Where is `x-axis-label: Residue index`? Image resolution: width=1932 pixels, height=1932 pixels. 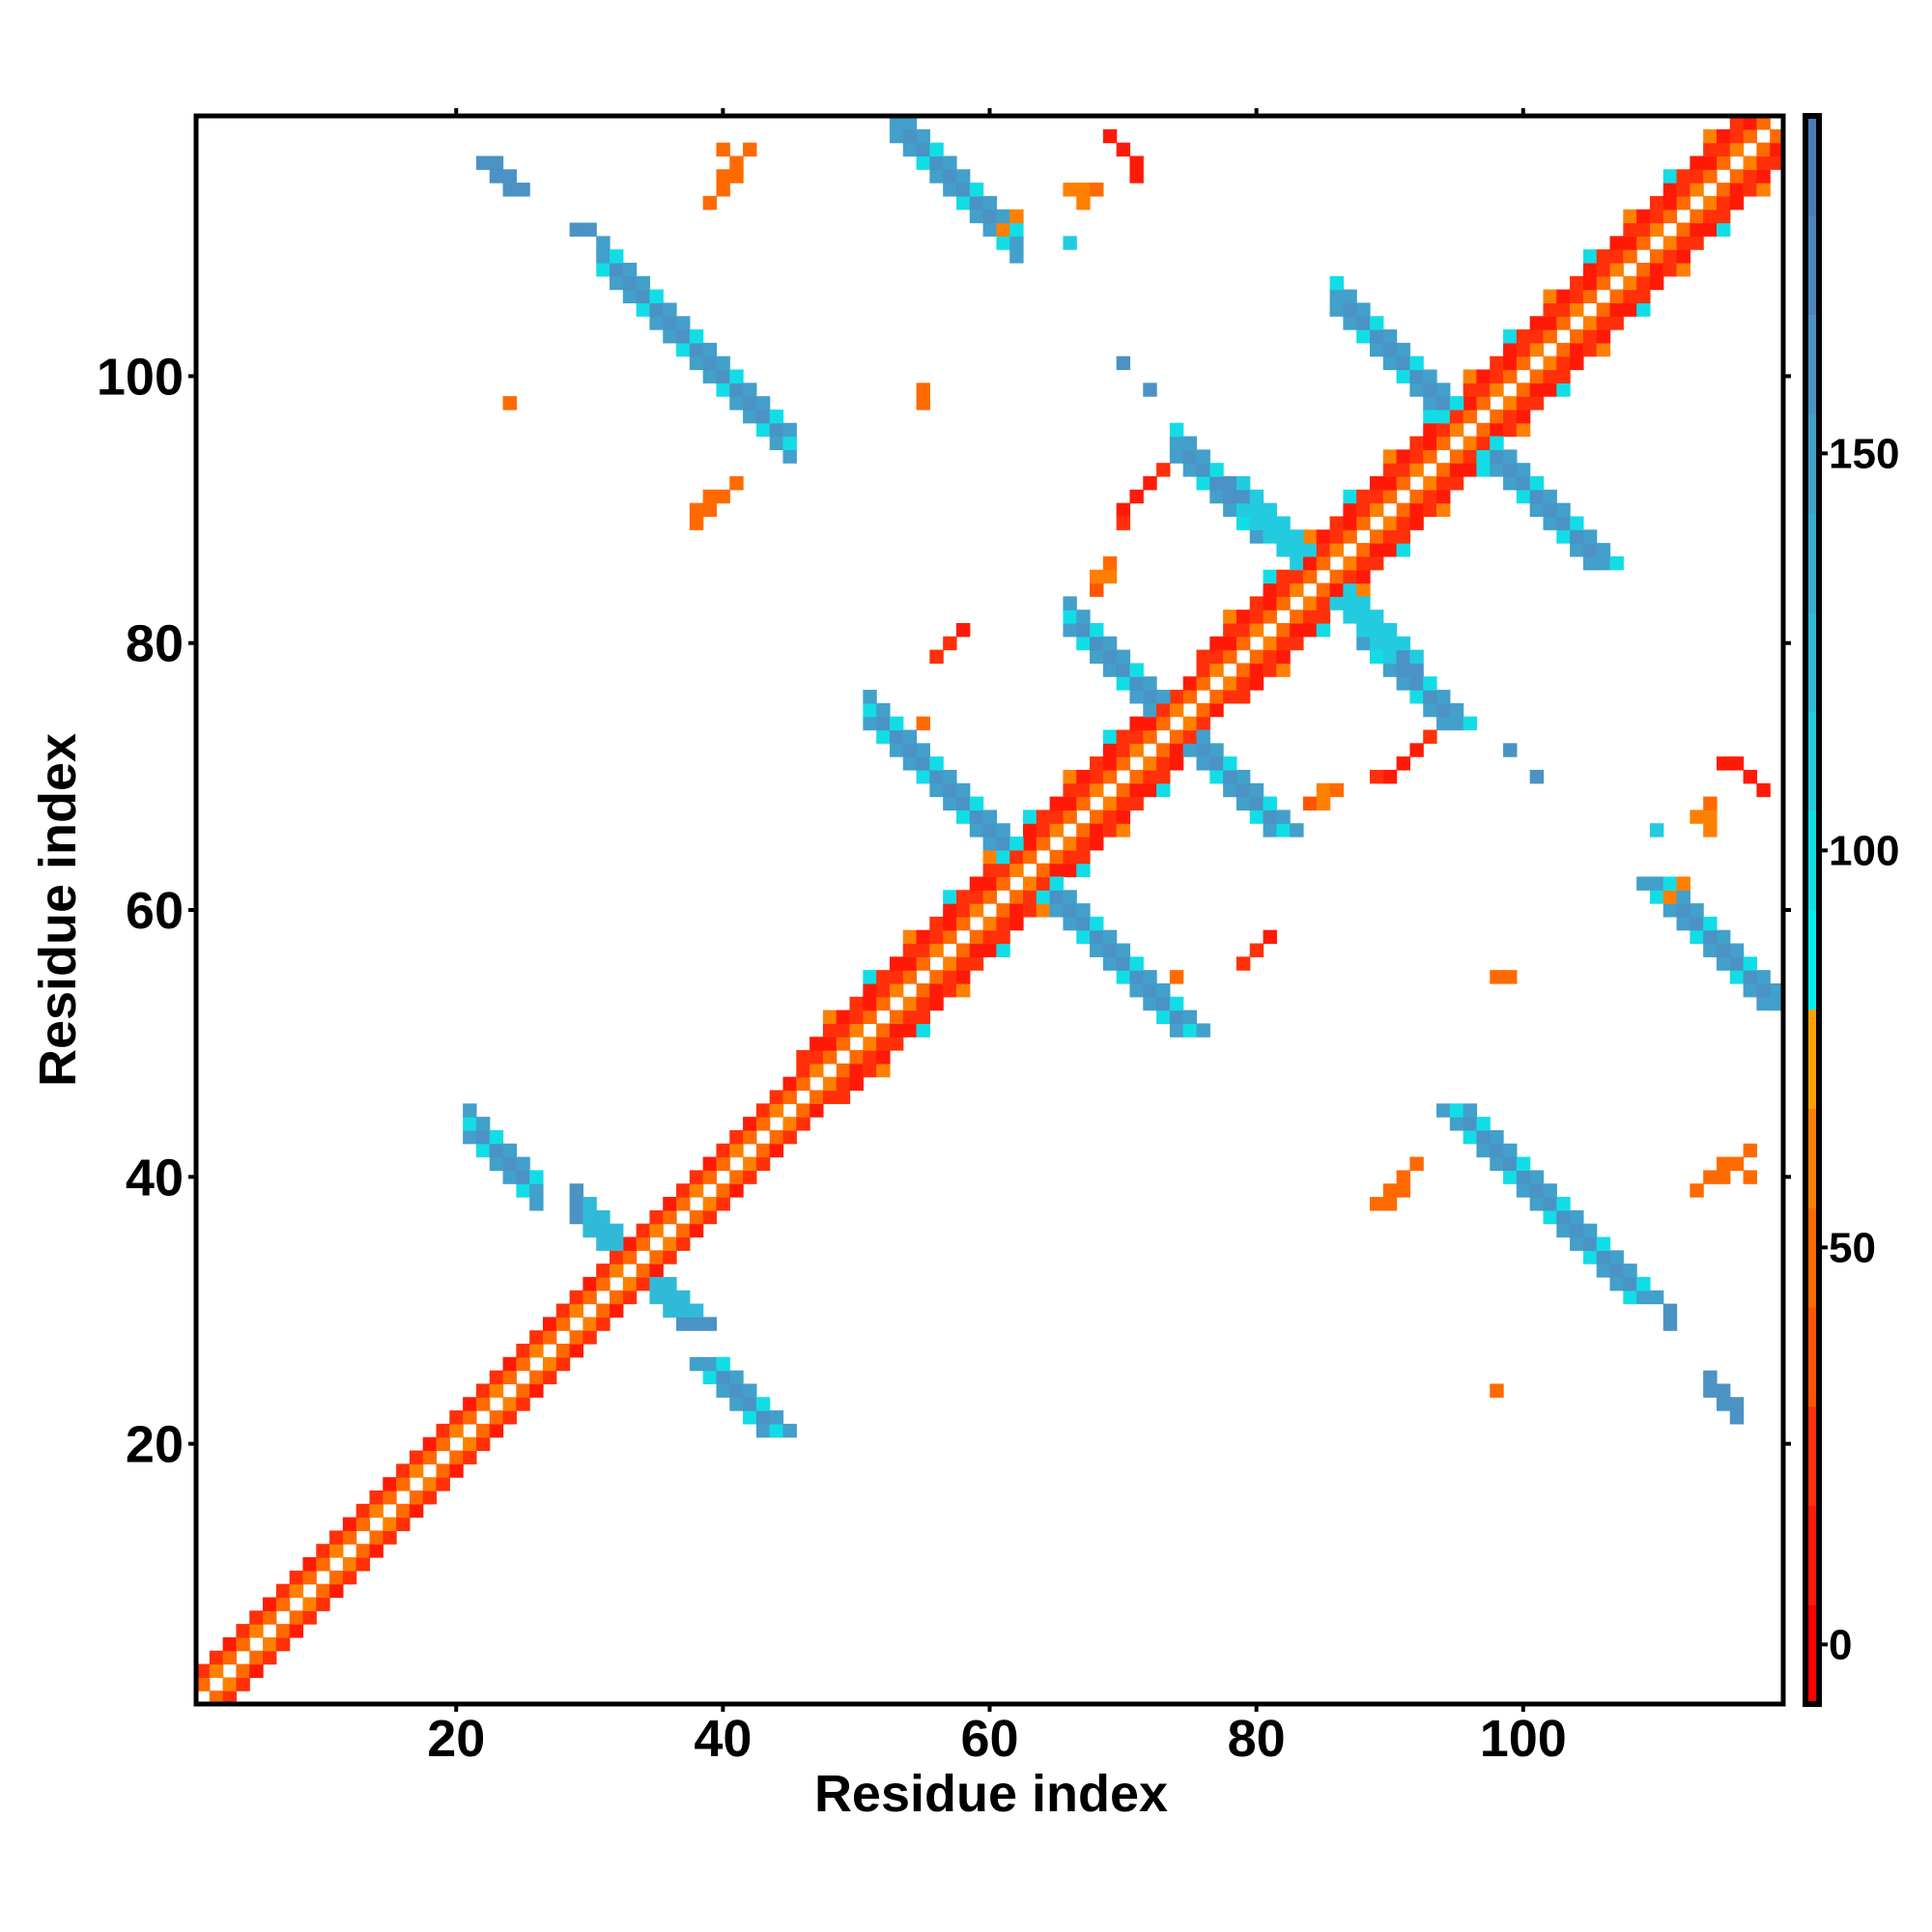
x-axis-label: Residue index is located at coordinates (991, 1794).